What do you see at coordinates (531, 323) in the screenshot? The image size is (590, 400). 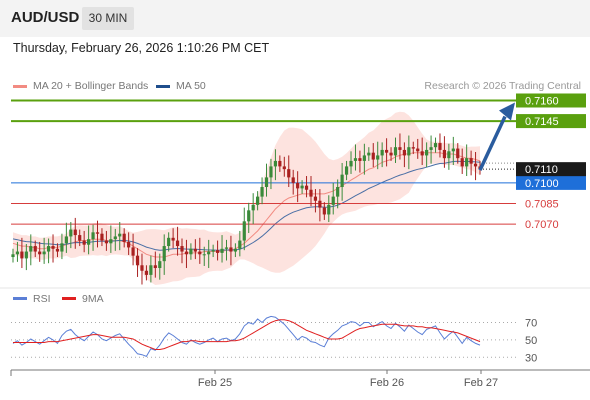 I see `rsi-tick-70: 70` at bounding box center [531, 323].